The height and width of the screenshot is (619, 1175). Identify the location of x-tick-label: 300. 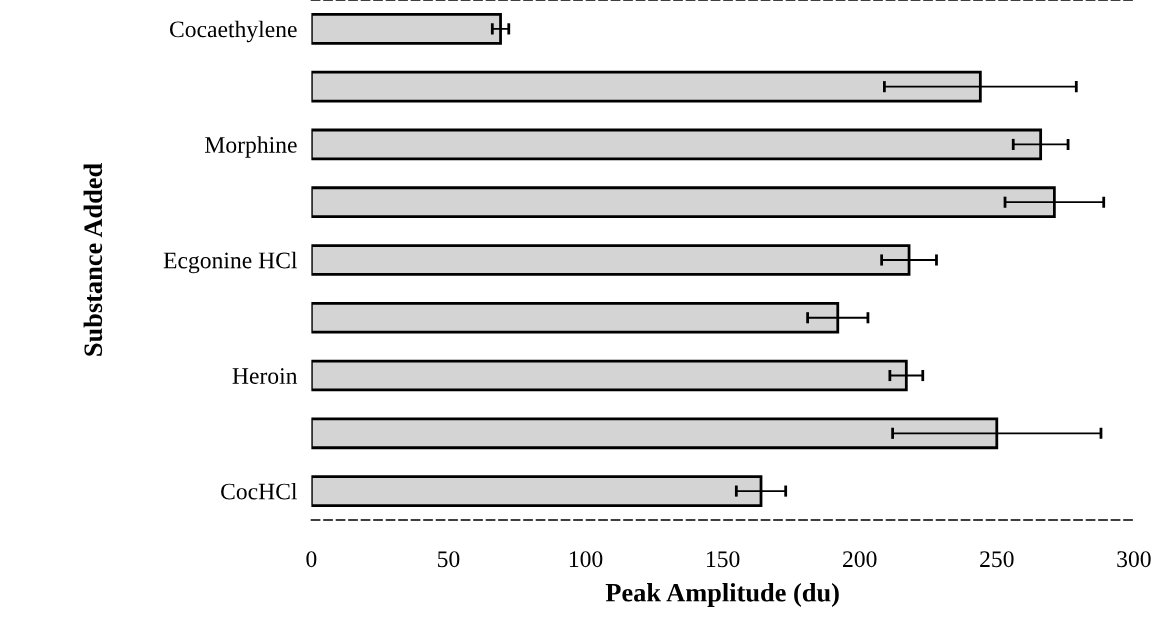
(1134, 559).